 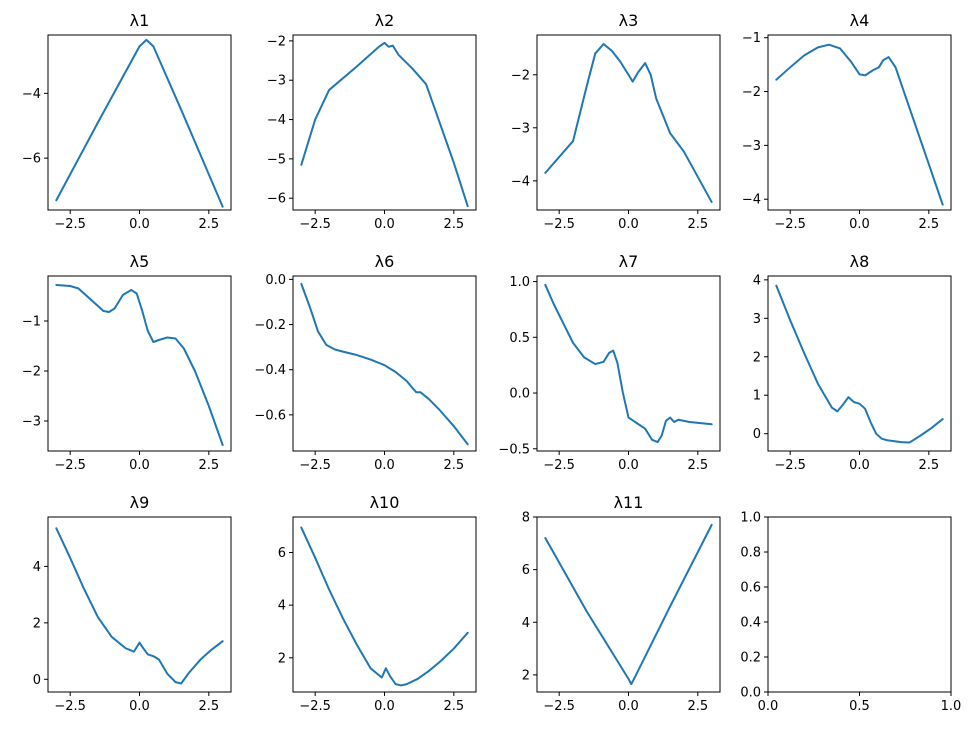 What do you see at coordinates (270, 415) in the screenshot?
I see `y-tick-label: −0.6` at bounding box center [270, 415].